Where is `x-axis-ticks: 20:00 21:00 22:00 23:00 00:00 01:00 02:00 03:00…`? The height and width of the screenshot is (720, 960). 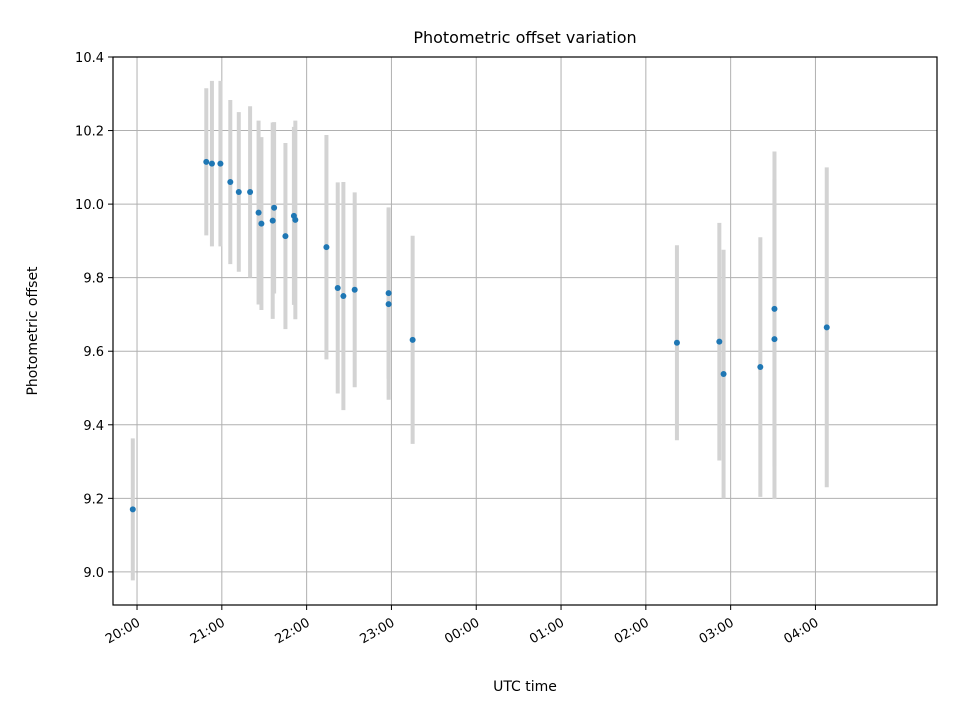
x-axis-ticks: 20:00 21:00 22:00 23:00 00:00 01:00 02:00 03:00… is located at coordinates (462, 626).